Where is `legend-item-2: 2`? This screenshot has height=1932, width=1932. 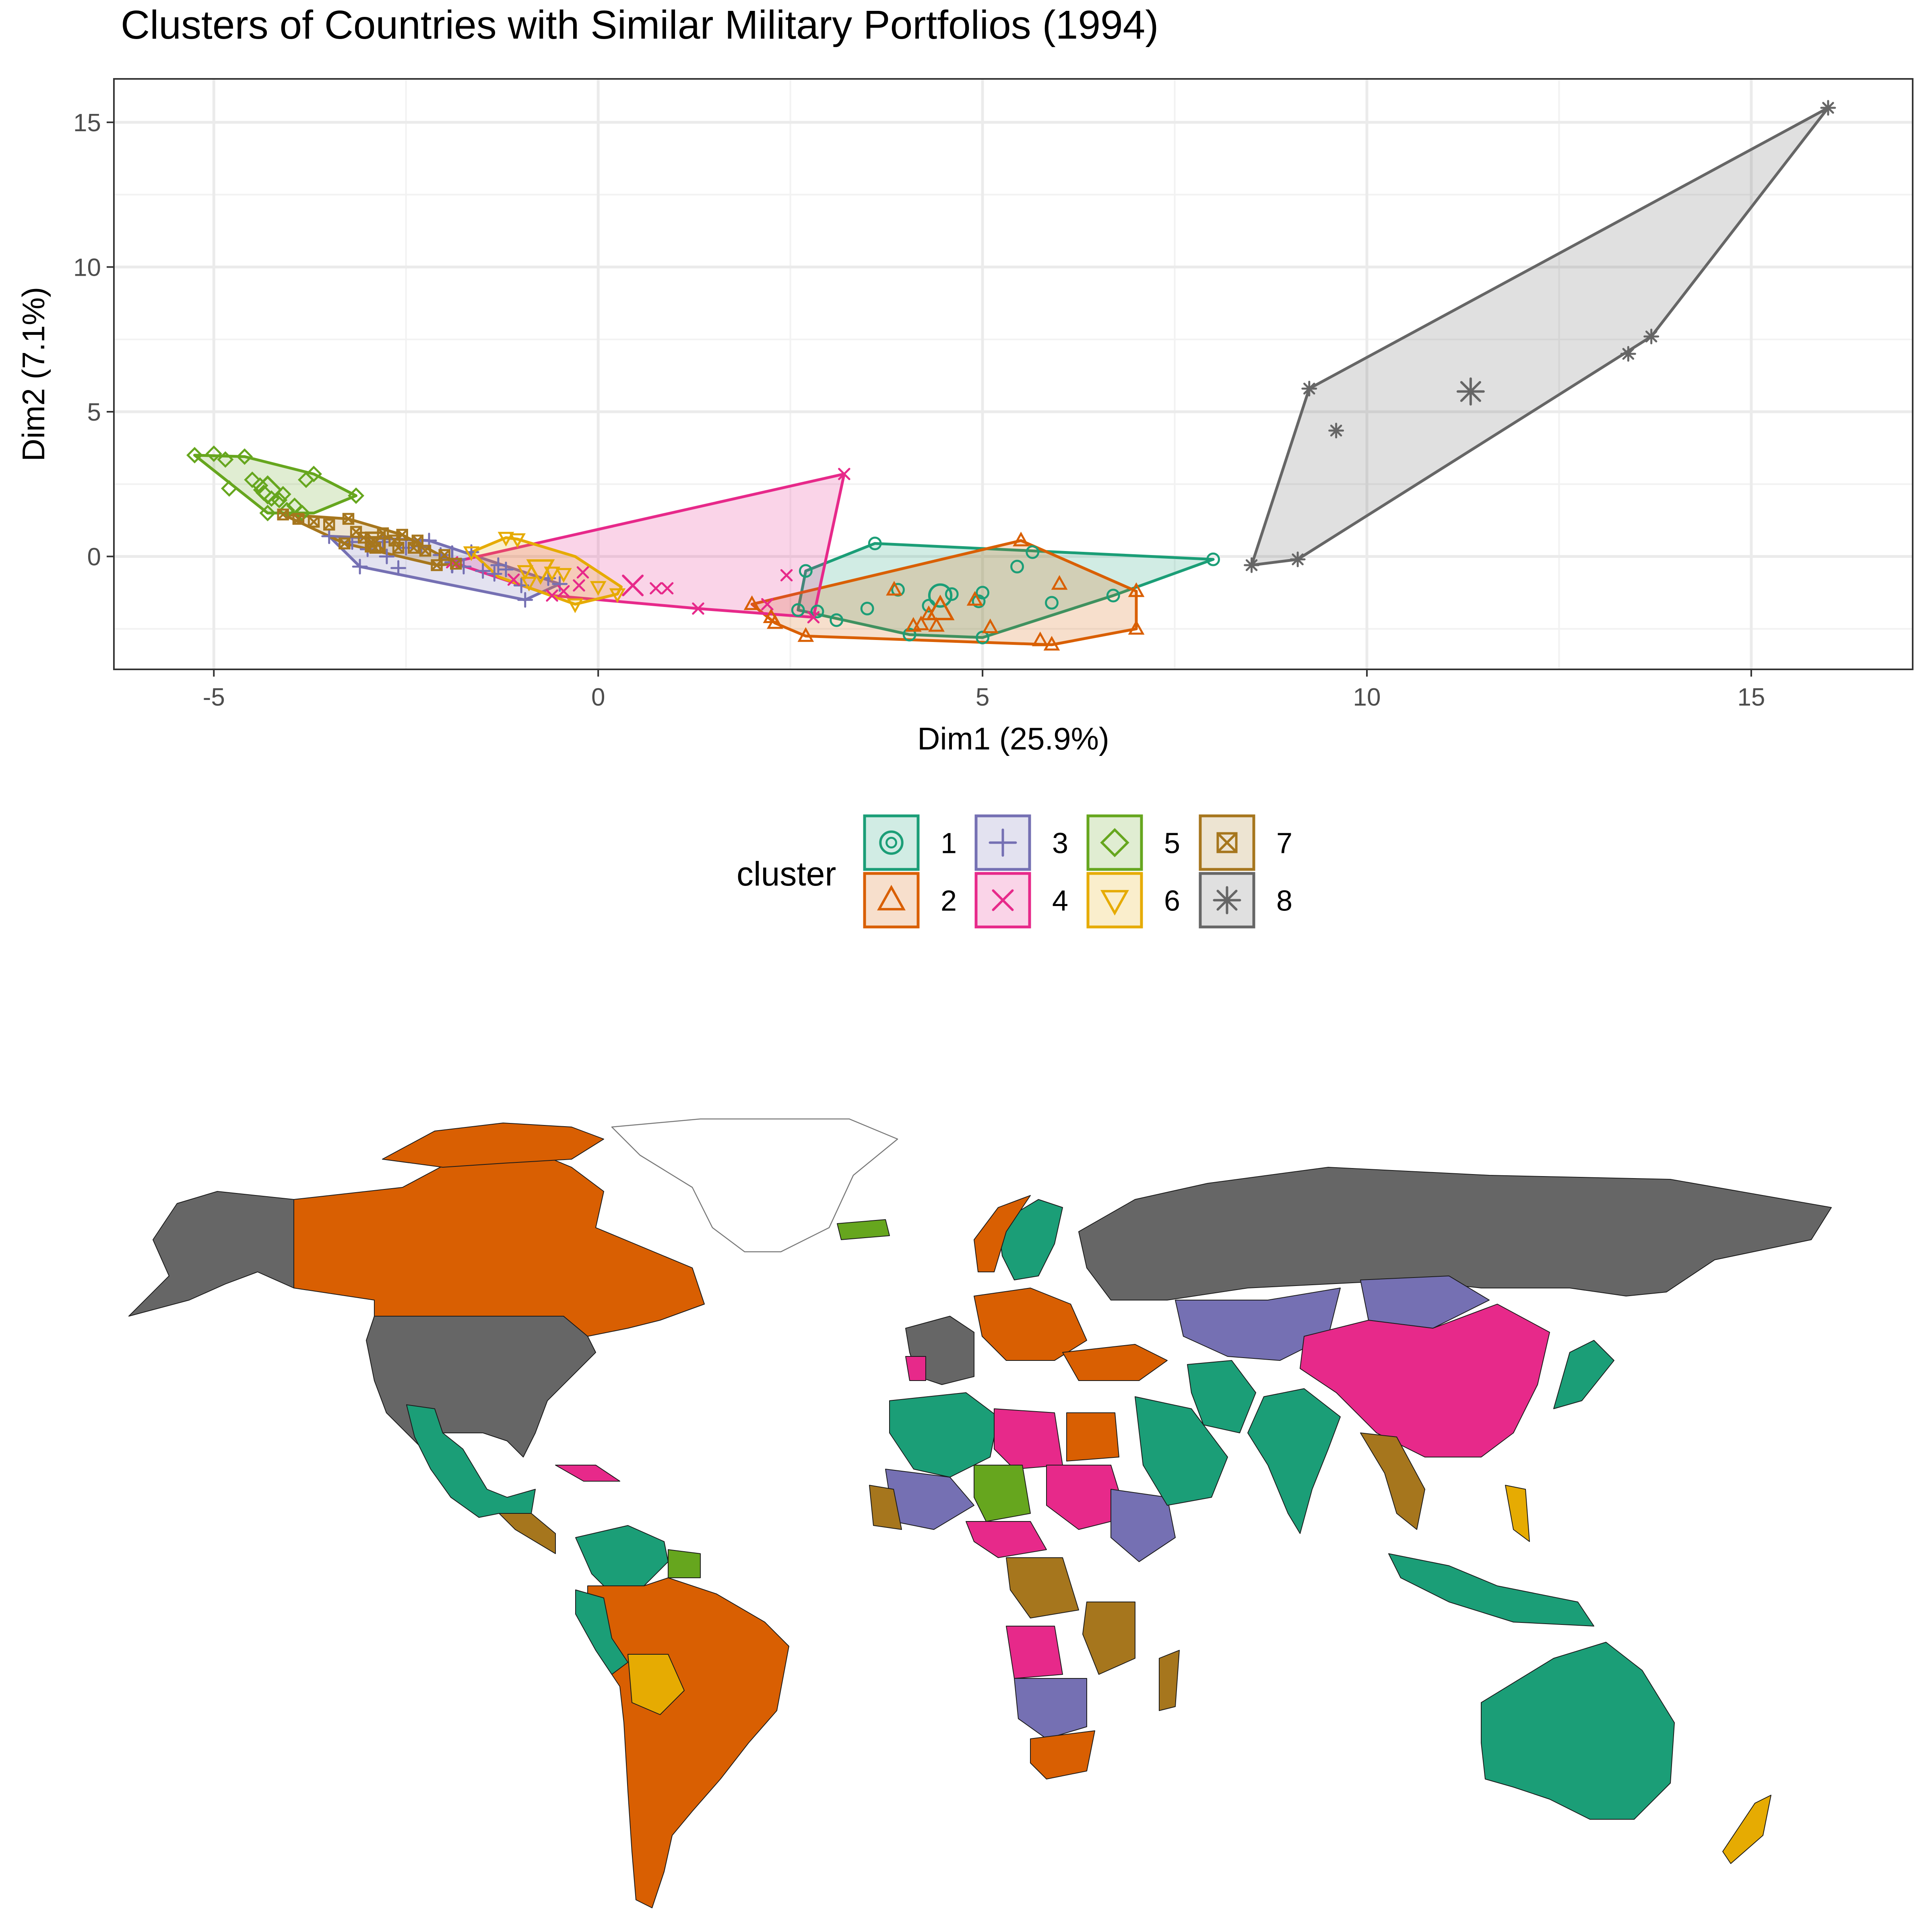
legend-item-2: 2 is located at coordinates (910, 900).